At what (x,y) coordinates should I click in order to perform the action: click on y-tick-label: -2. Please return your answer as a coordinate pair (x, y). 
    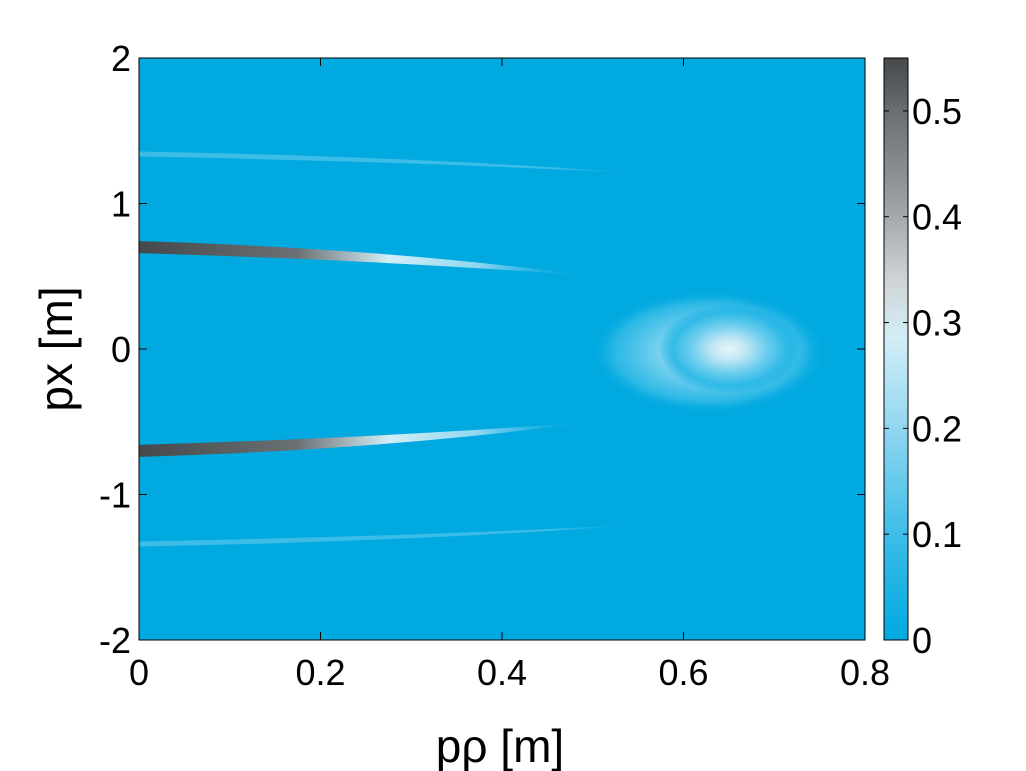
    Looking at the image, I should click on (115, 640).